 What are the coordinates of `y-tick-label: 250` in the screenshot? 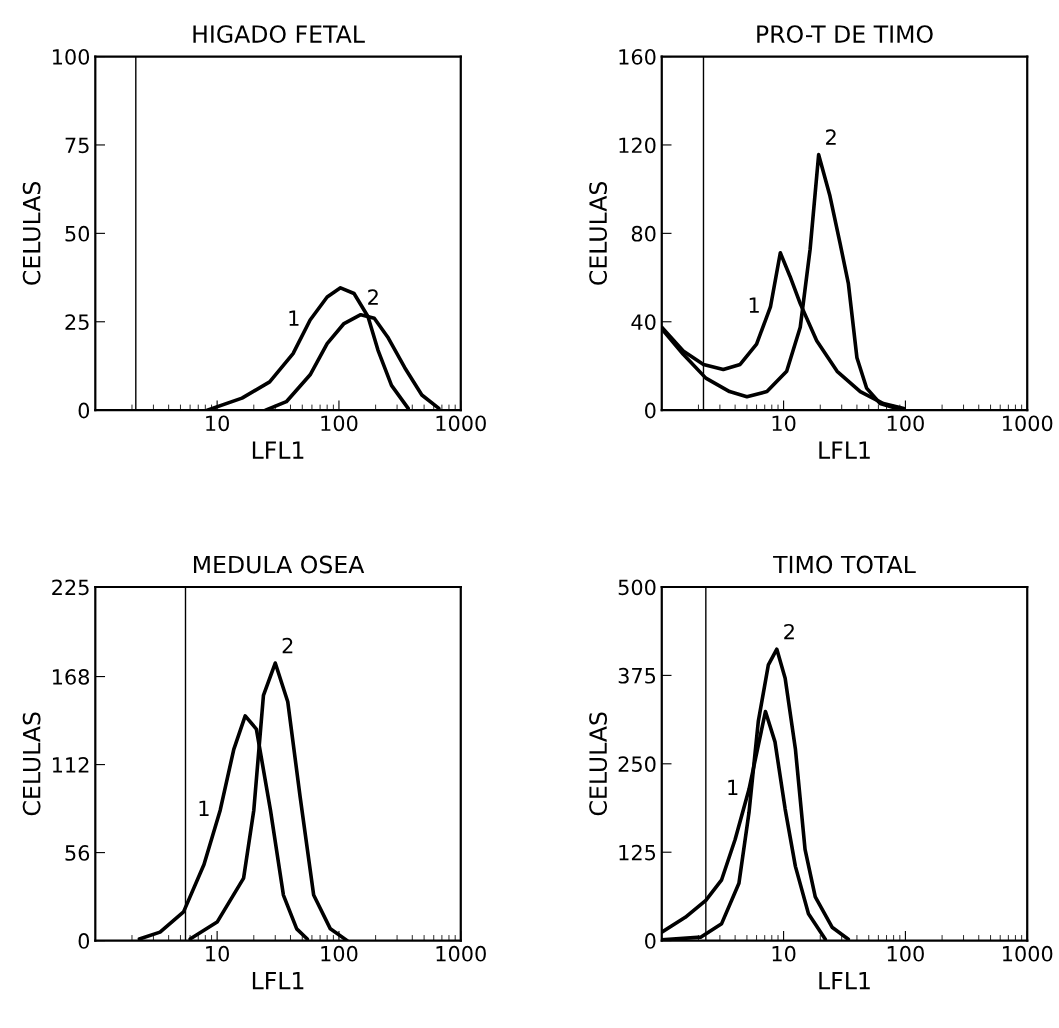 It's located at (637, 764).